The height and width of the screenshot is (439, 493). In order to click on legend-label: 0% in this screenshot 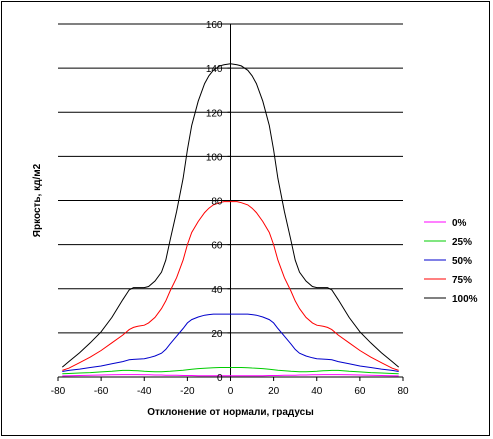, I will do `click(459, 223)`.